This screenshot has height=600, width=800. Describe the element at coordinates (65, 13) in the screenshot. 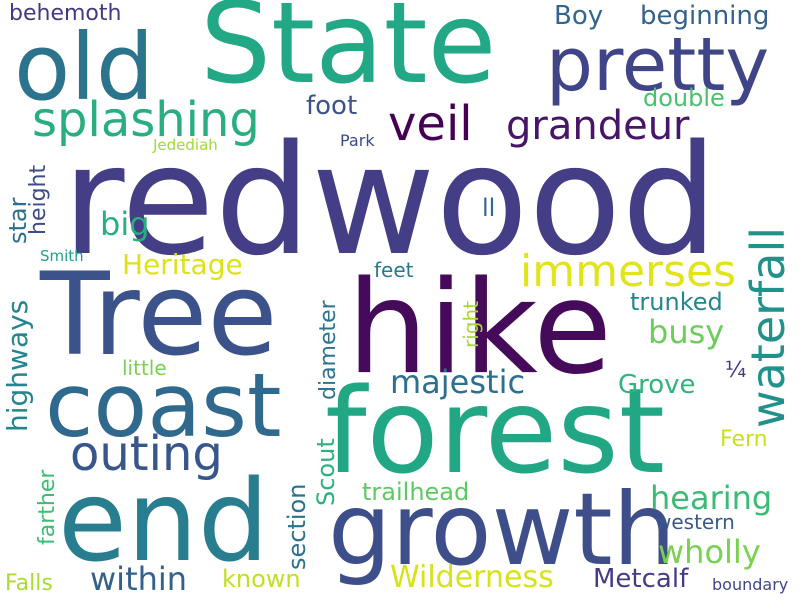

I see `word-behemoth: behemoth` at that location.